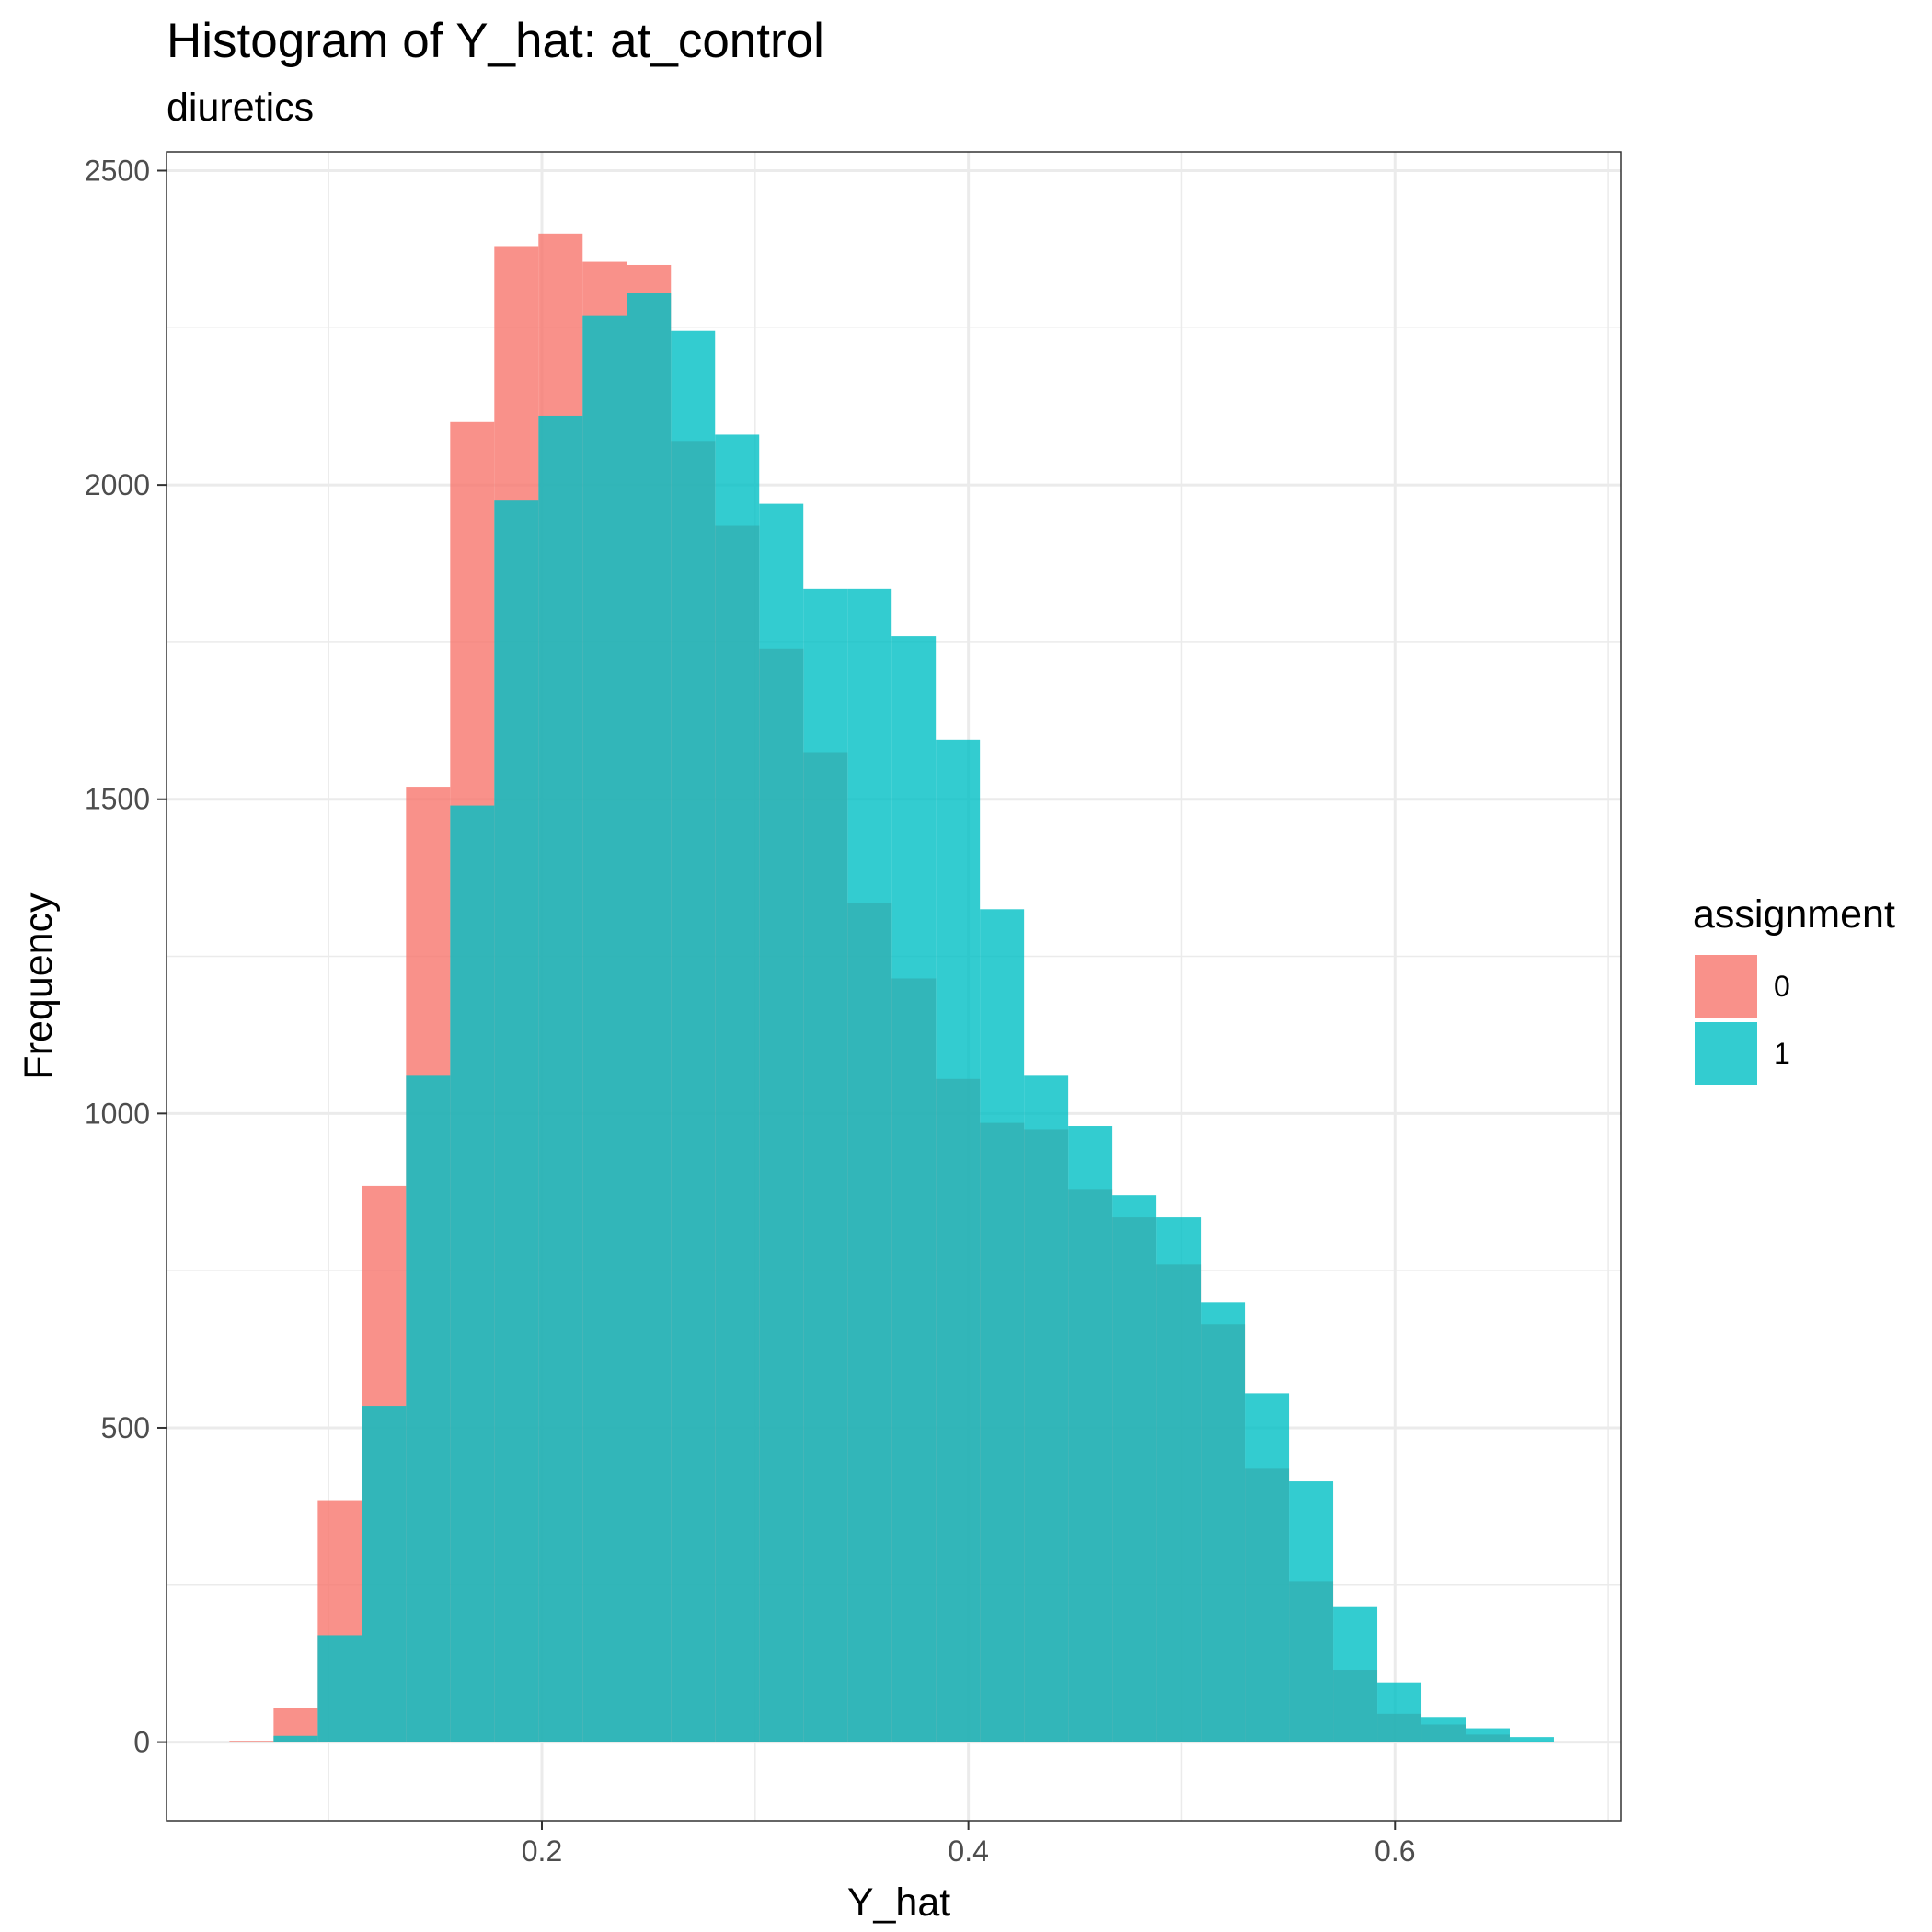 The image size is (1932, 1932). What do you see at coordinates (117, 484) in the screenshot?
I see `y-tick-label: 2000` at bounding box center [117, 484].